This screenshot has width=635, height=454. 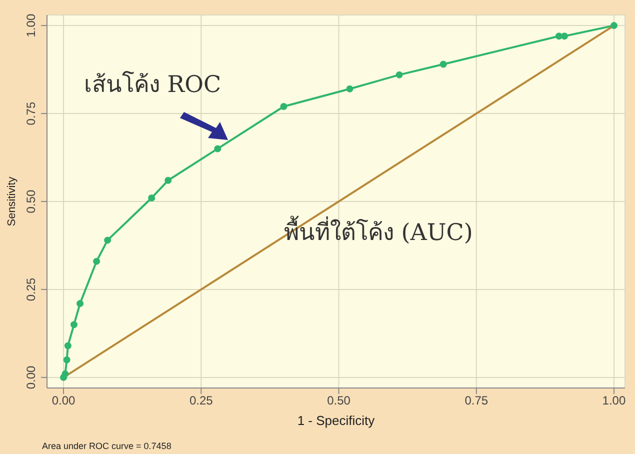 I want to click on y-tick-label: 1.00, so click(x=31, y=26).